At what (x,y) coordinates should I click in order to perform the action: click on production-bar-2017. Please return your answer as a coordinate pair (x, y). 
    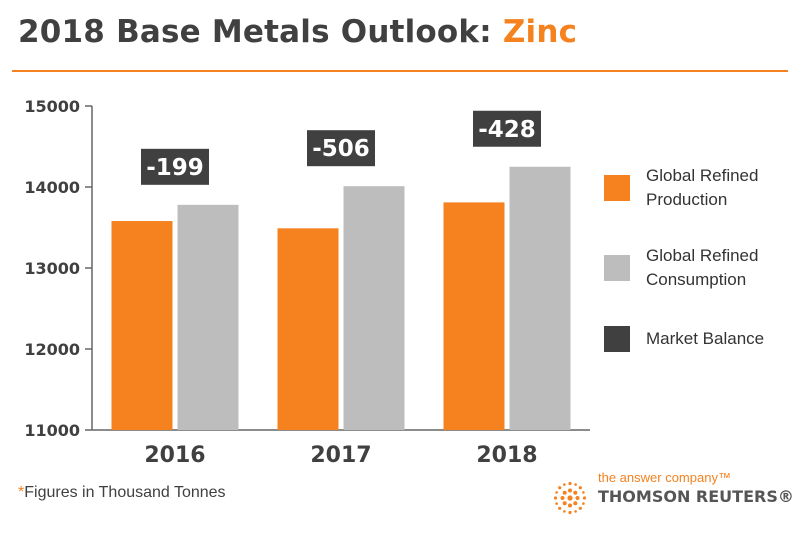
    Looking at the image, I should click on (308, 329).